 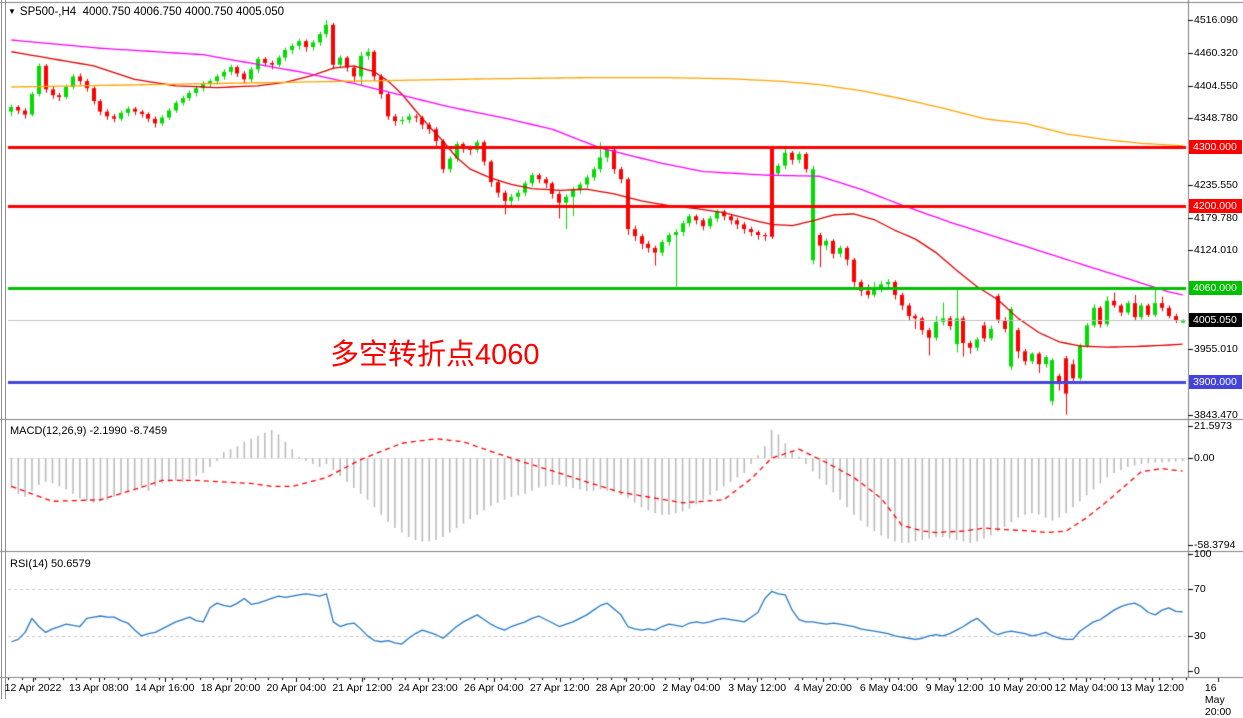 What do you see at coordinates (1216, 250) in the screenshot?
I see `price-axis-label: 4124.010` at bounding box center [1216, 250].